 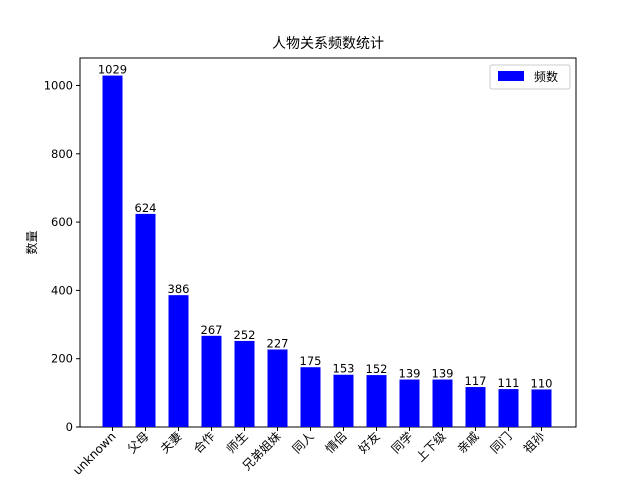 What do you see at coordinates (62, 359) in the screenshot?
I see `y-tick-label: 200` at bounding box center [62, 359].